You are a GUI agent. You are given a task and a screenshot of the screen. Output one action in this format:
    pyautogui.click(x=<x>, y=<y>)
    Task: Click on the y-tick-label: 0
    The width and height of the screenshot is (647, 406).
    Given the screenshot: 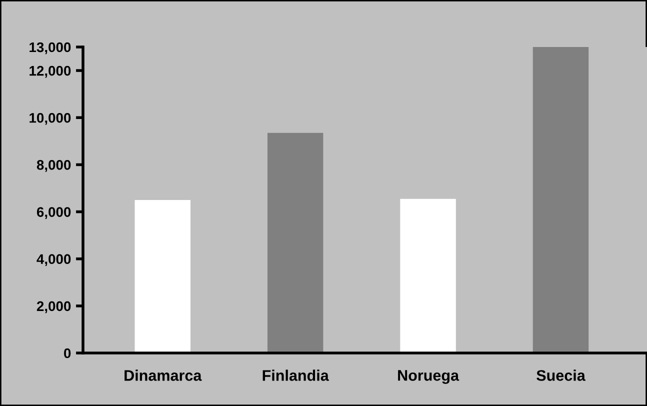 What is the action you would take?
    pyautogui.click(x=67, y=353)
    